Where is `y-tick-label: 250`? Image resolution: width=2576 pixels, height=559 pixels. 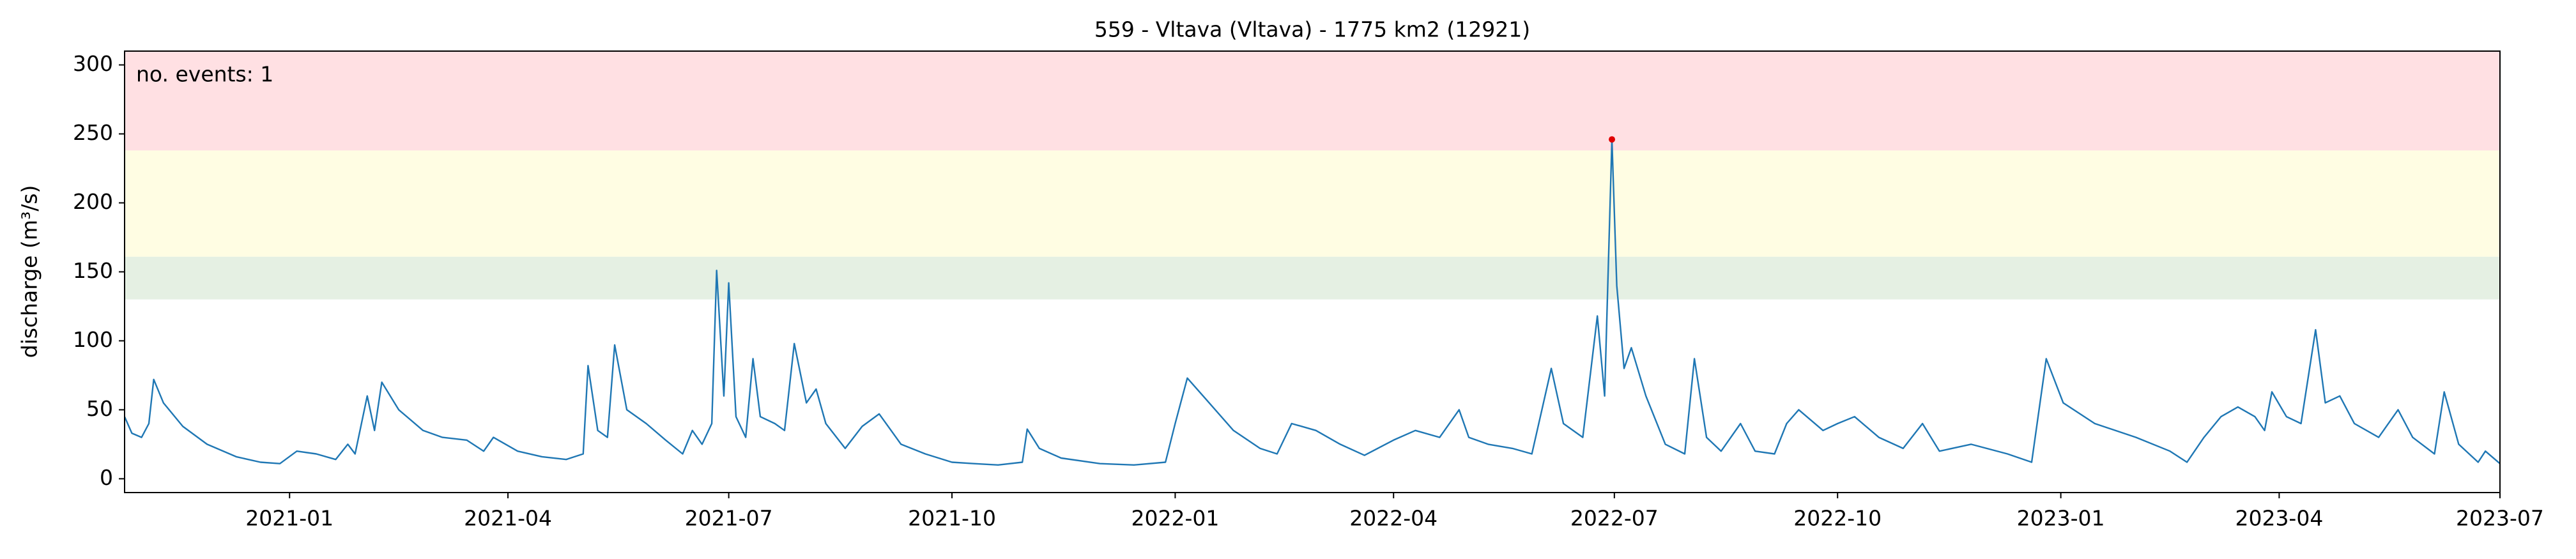
y-tick-label: 250 is located at coordinates (93, 132).